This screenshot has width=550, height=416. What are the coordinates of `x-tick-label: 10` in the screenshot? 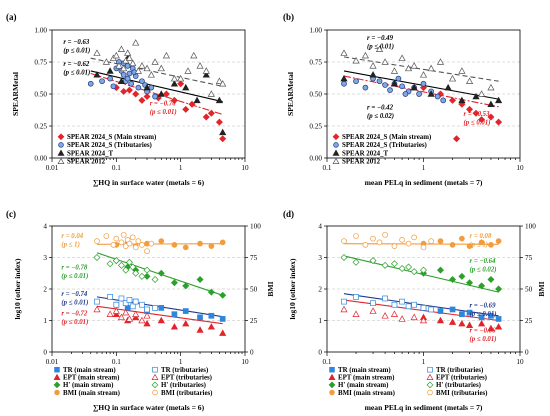 It's located at (520, 362).